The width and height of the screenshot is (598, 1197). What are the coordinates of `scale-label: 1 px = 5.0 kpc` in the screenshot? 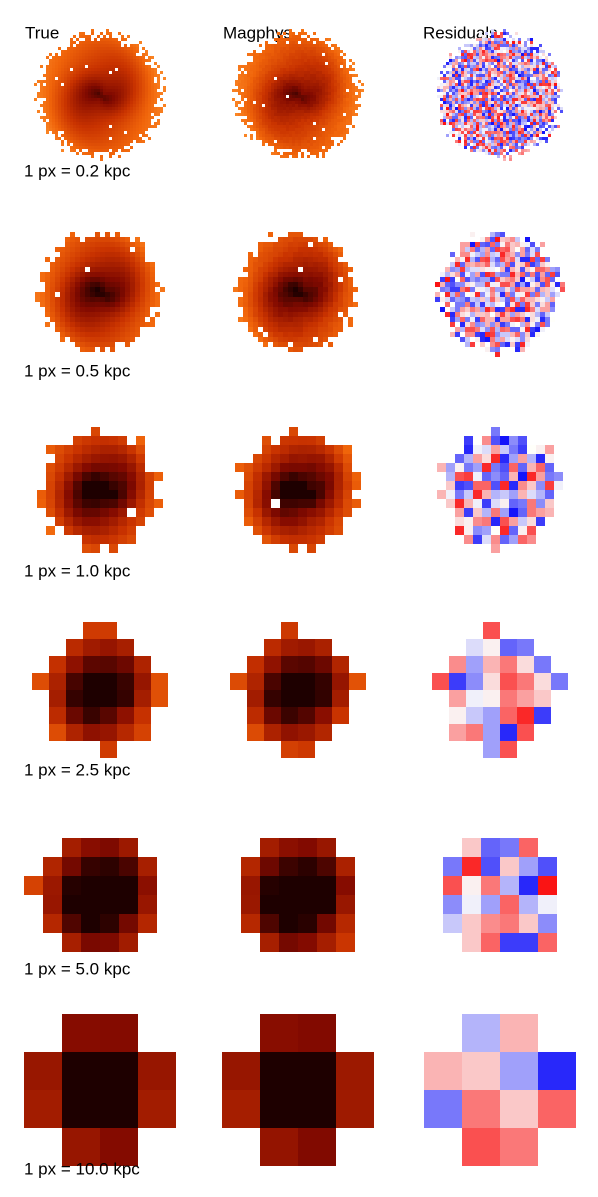 It's located at (77, 968).